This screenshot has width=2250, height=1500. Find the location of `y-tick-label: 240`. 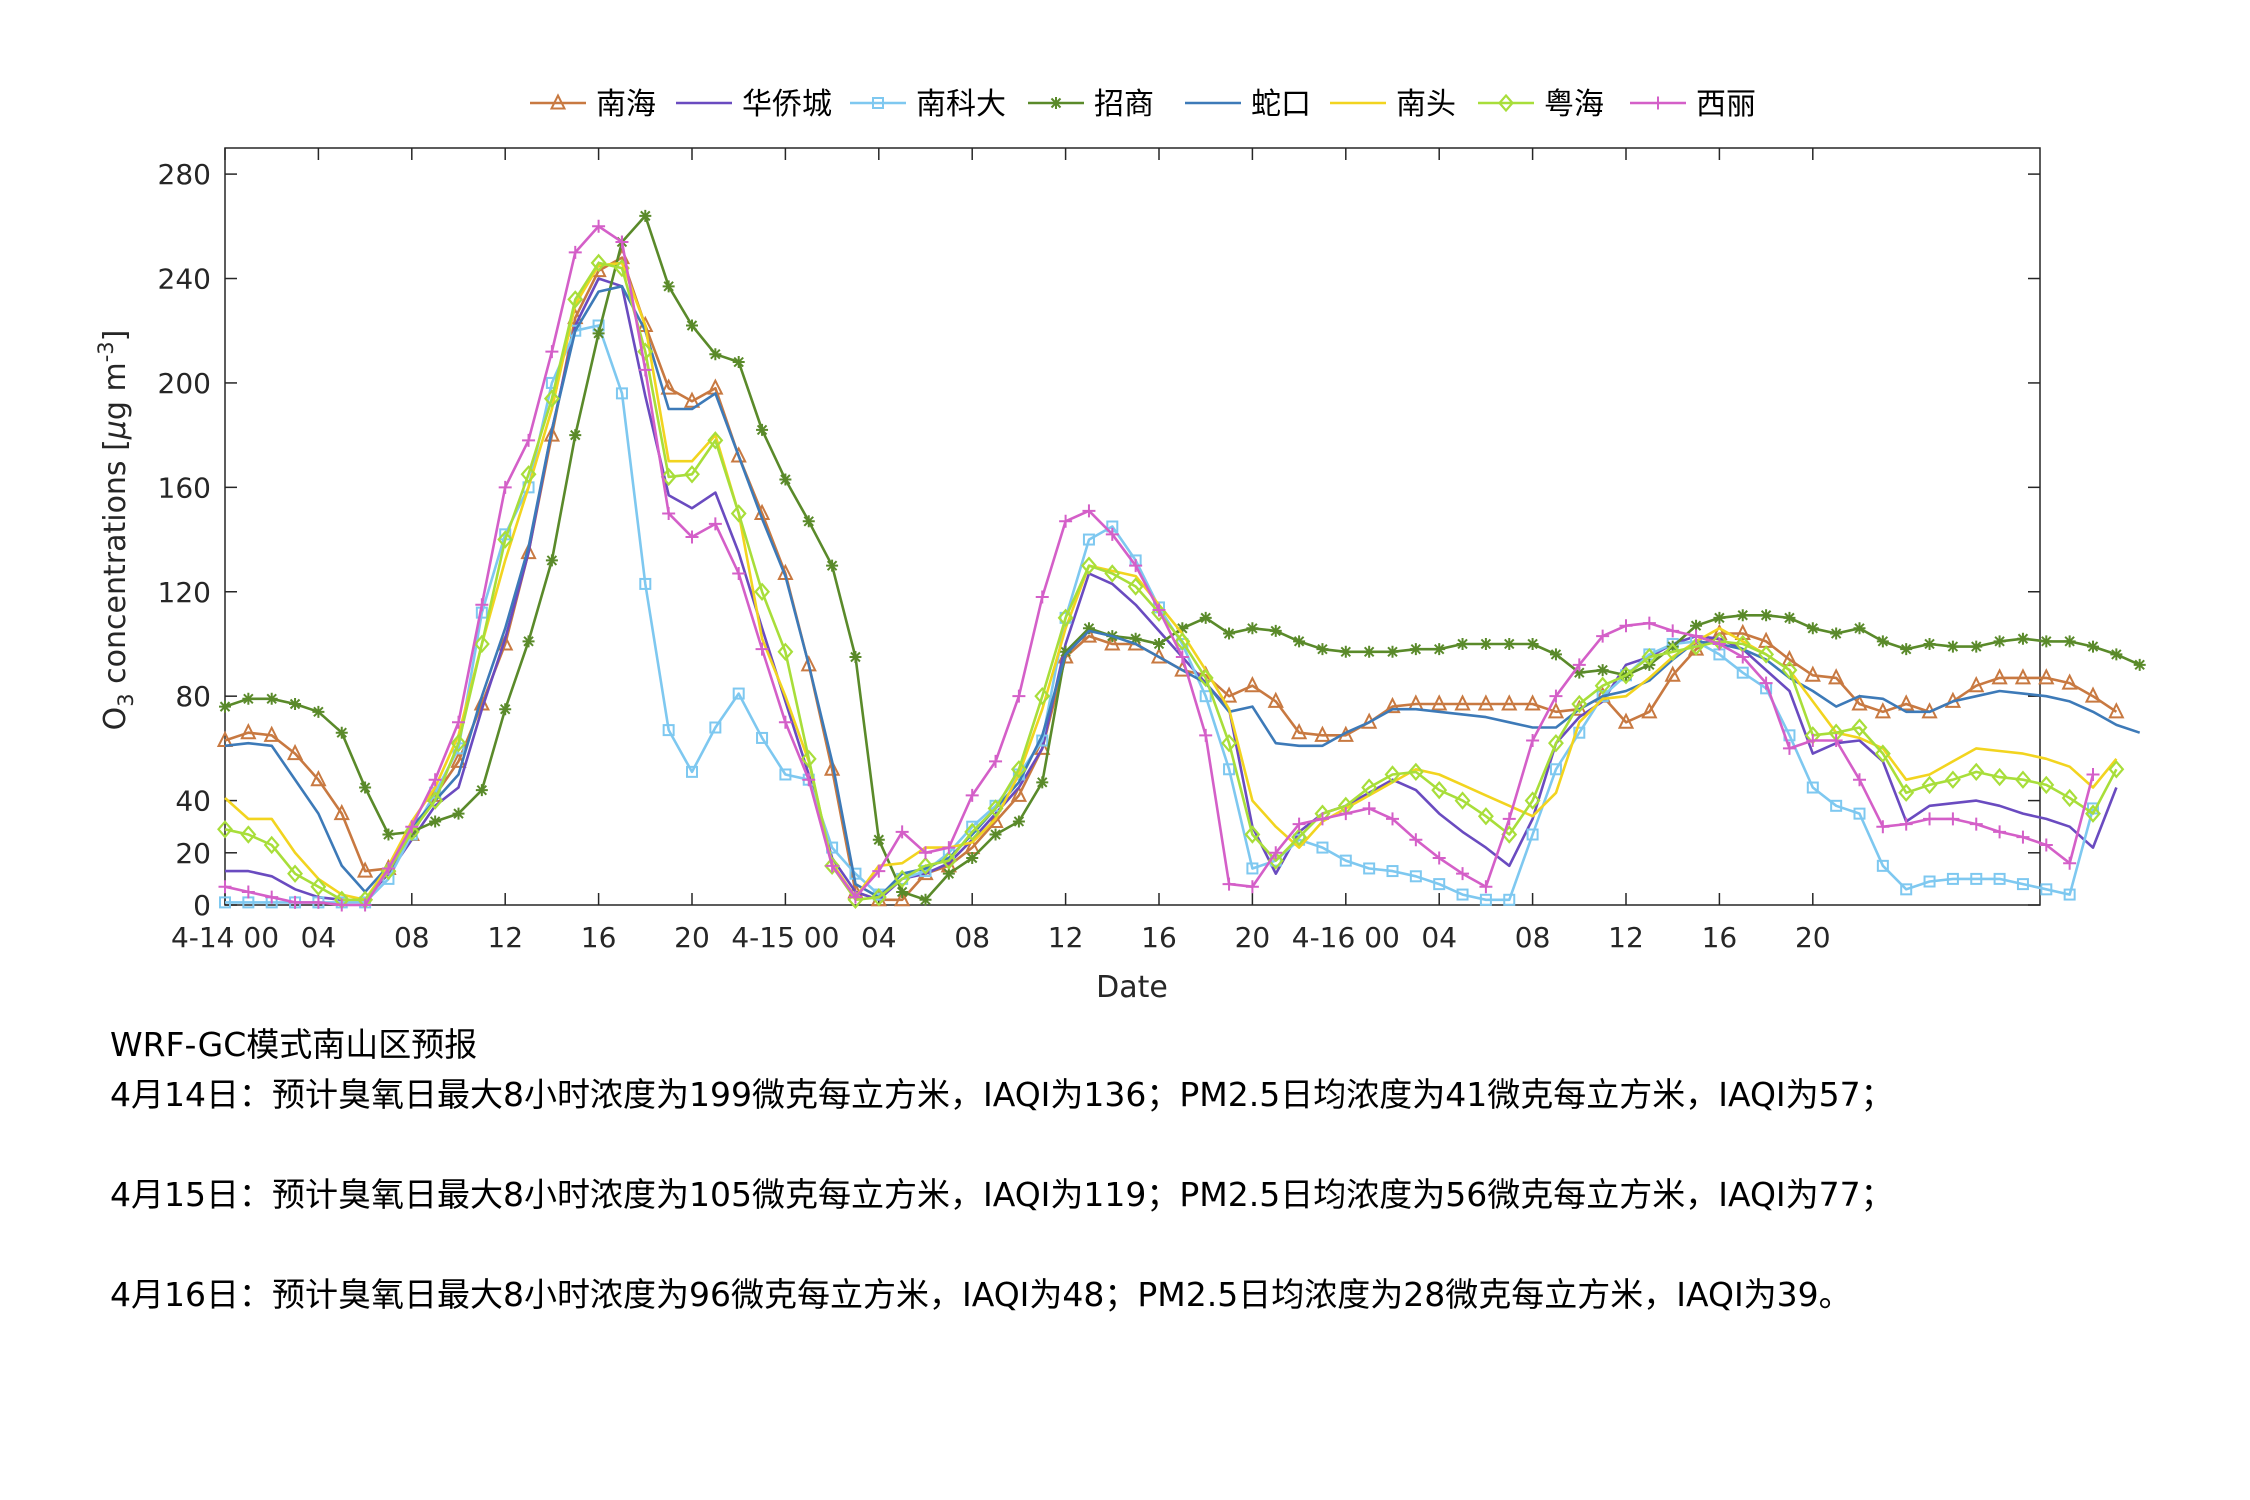

y-tick-label: 240 is located at coordinates (184, 279).